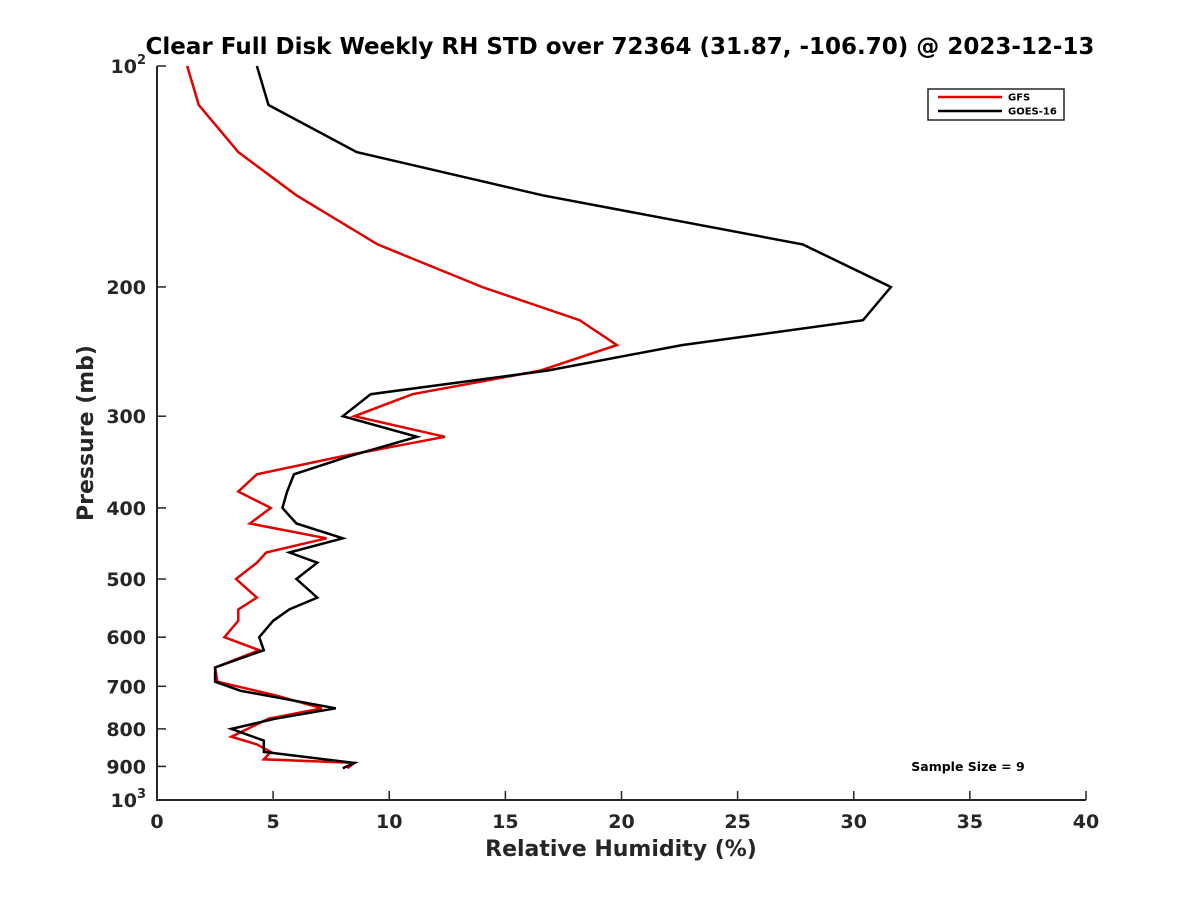 This screenshot has height=900, width=1200. I want to click on y-tick-label: 700, so click(126, 687).